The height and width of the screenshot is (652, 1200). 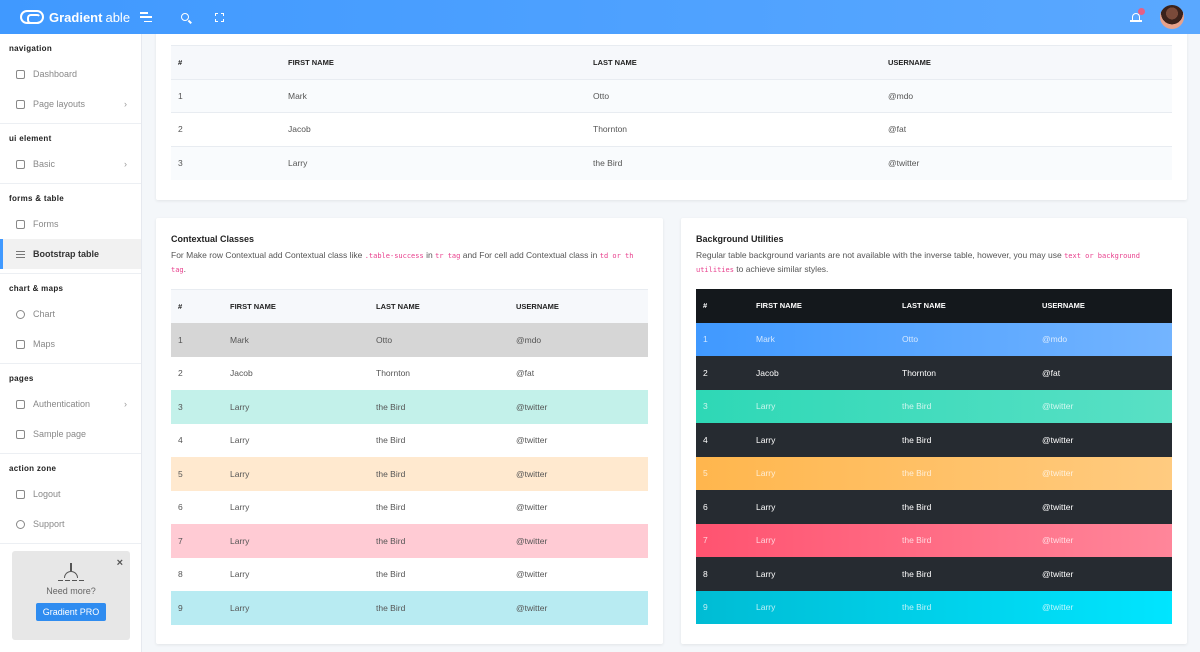 What do you see at coordinates (36, 288) in the screenshot?
I see `nav-caption: chart & maps` at bounding box center [36, 288].